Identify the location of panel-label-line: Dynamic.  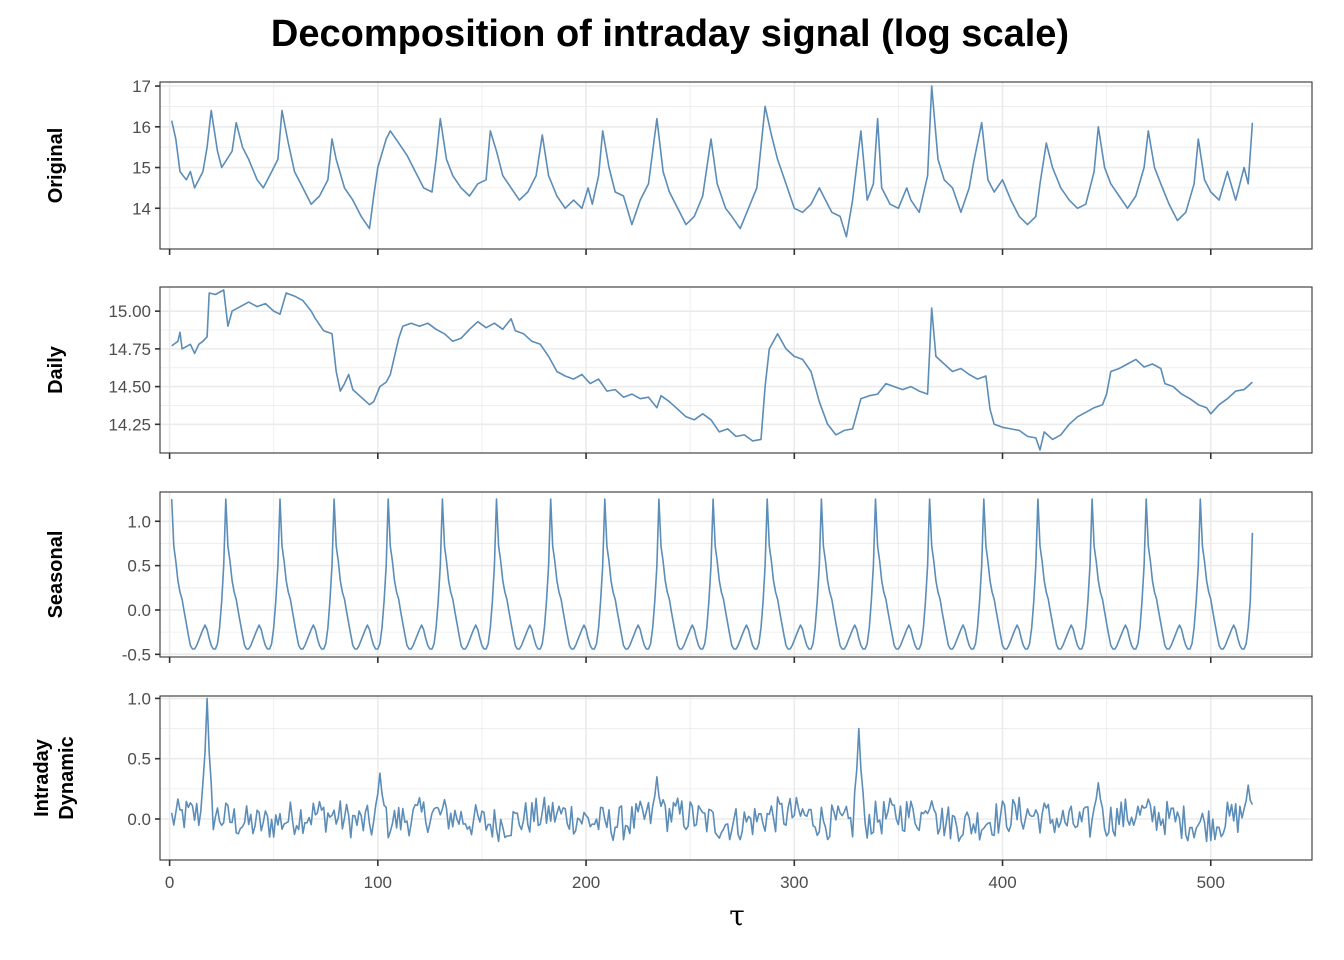
(67, 777).